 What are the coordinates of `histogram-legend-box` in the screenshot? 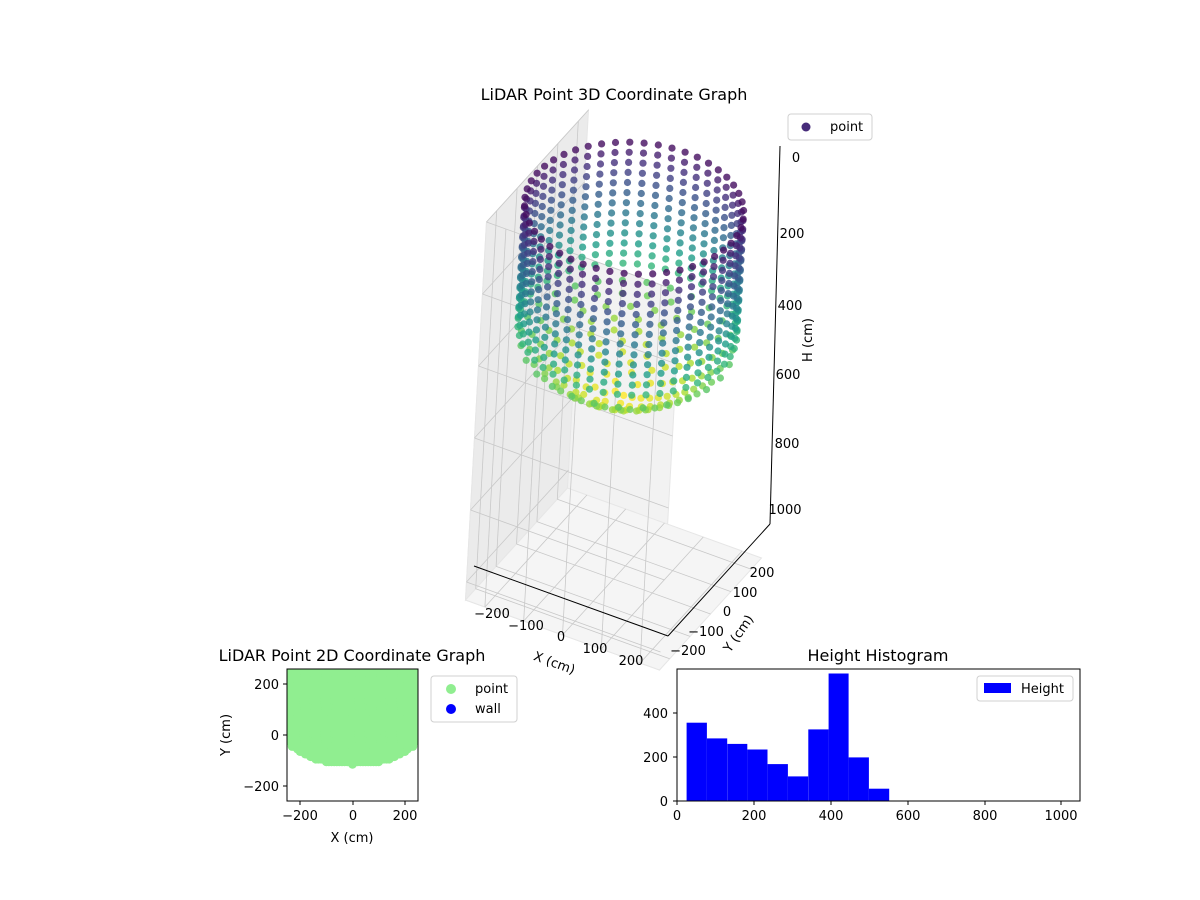 It's located at (1025, 688).